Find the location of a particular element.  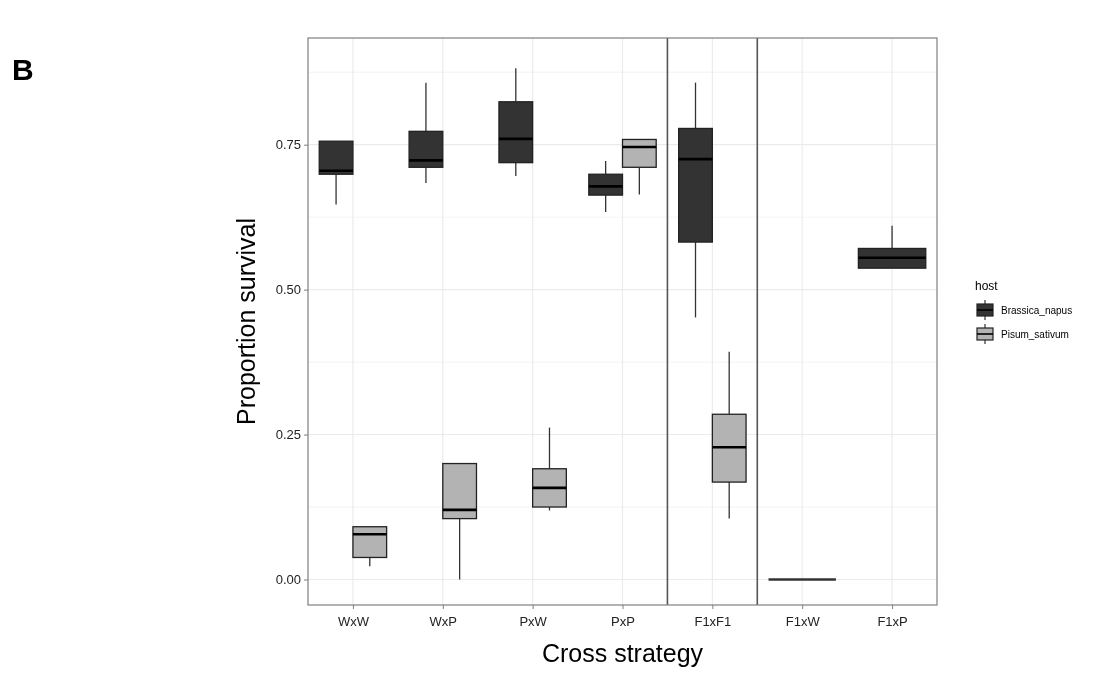

legend-label: Brassica_napus is located at coordinates (1037, 310).